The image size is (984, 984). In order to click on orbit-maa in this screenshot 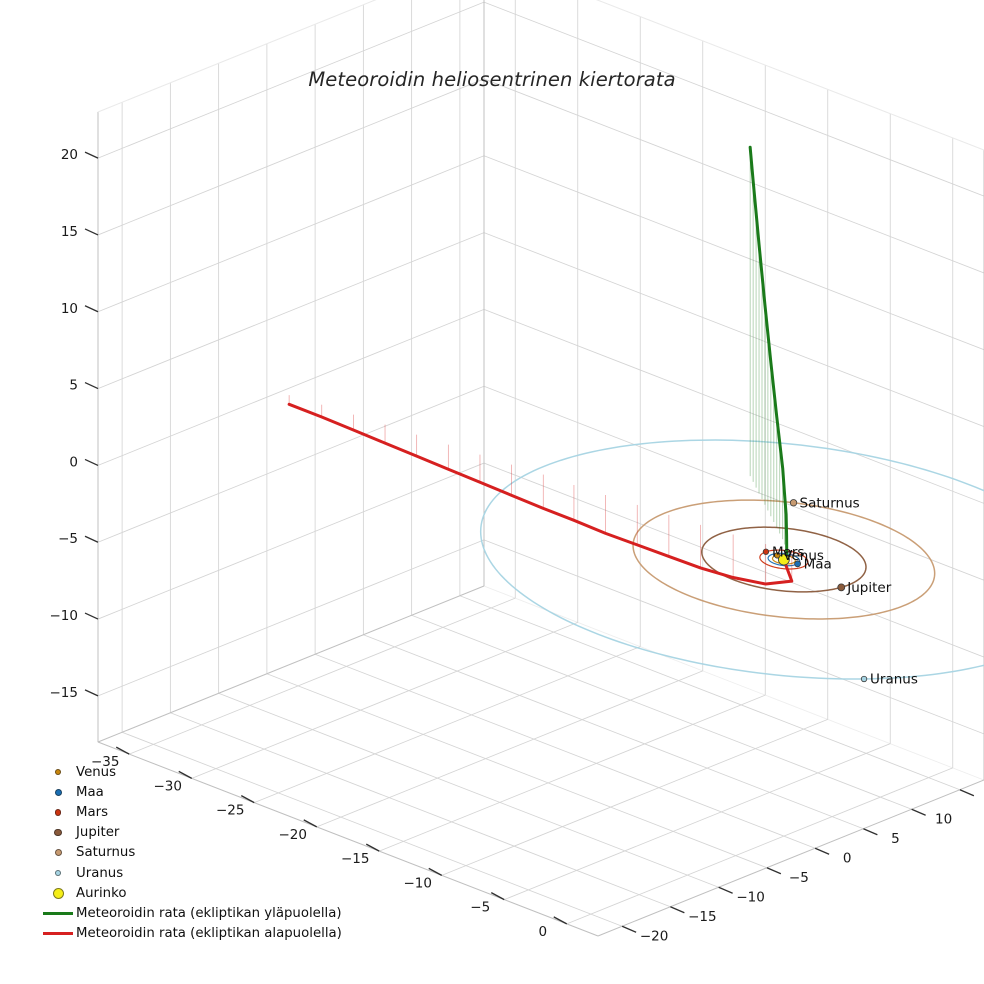, I will do `click(784, 559)`.